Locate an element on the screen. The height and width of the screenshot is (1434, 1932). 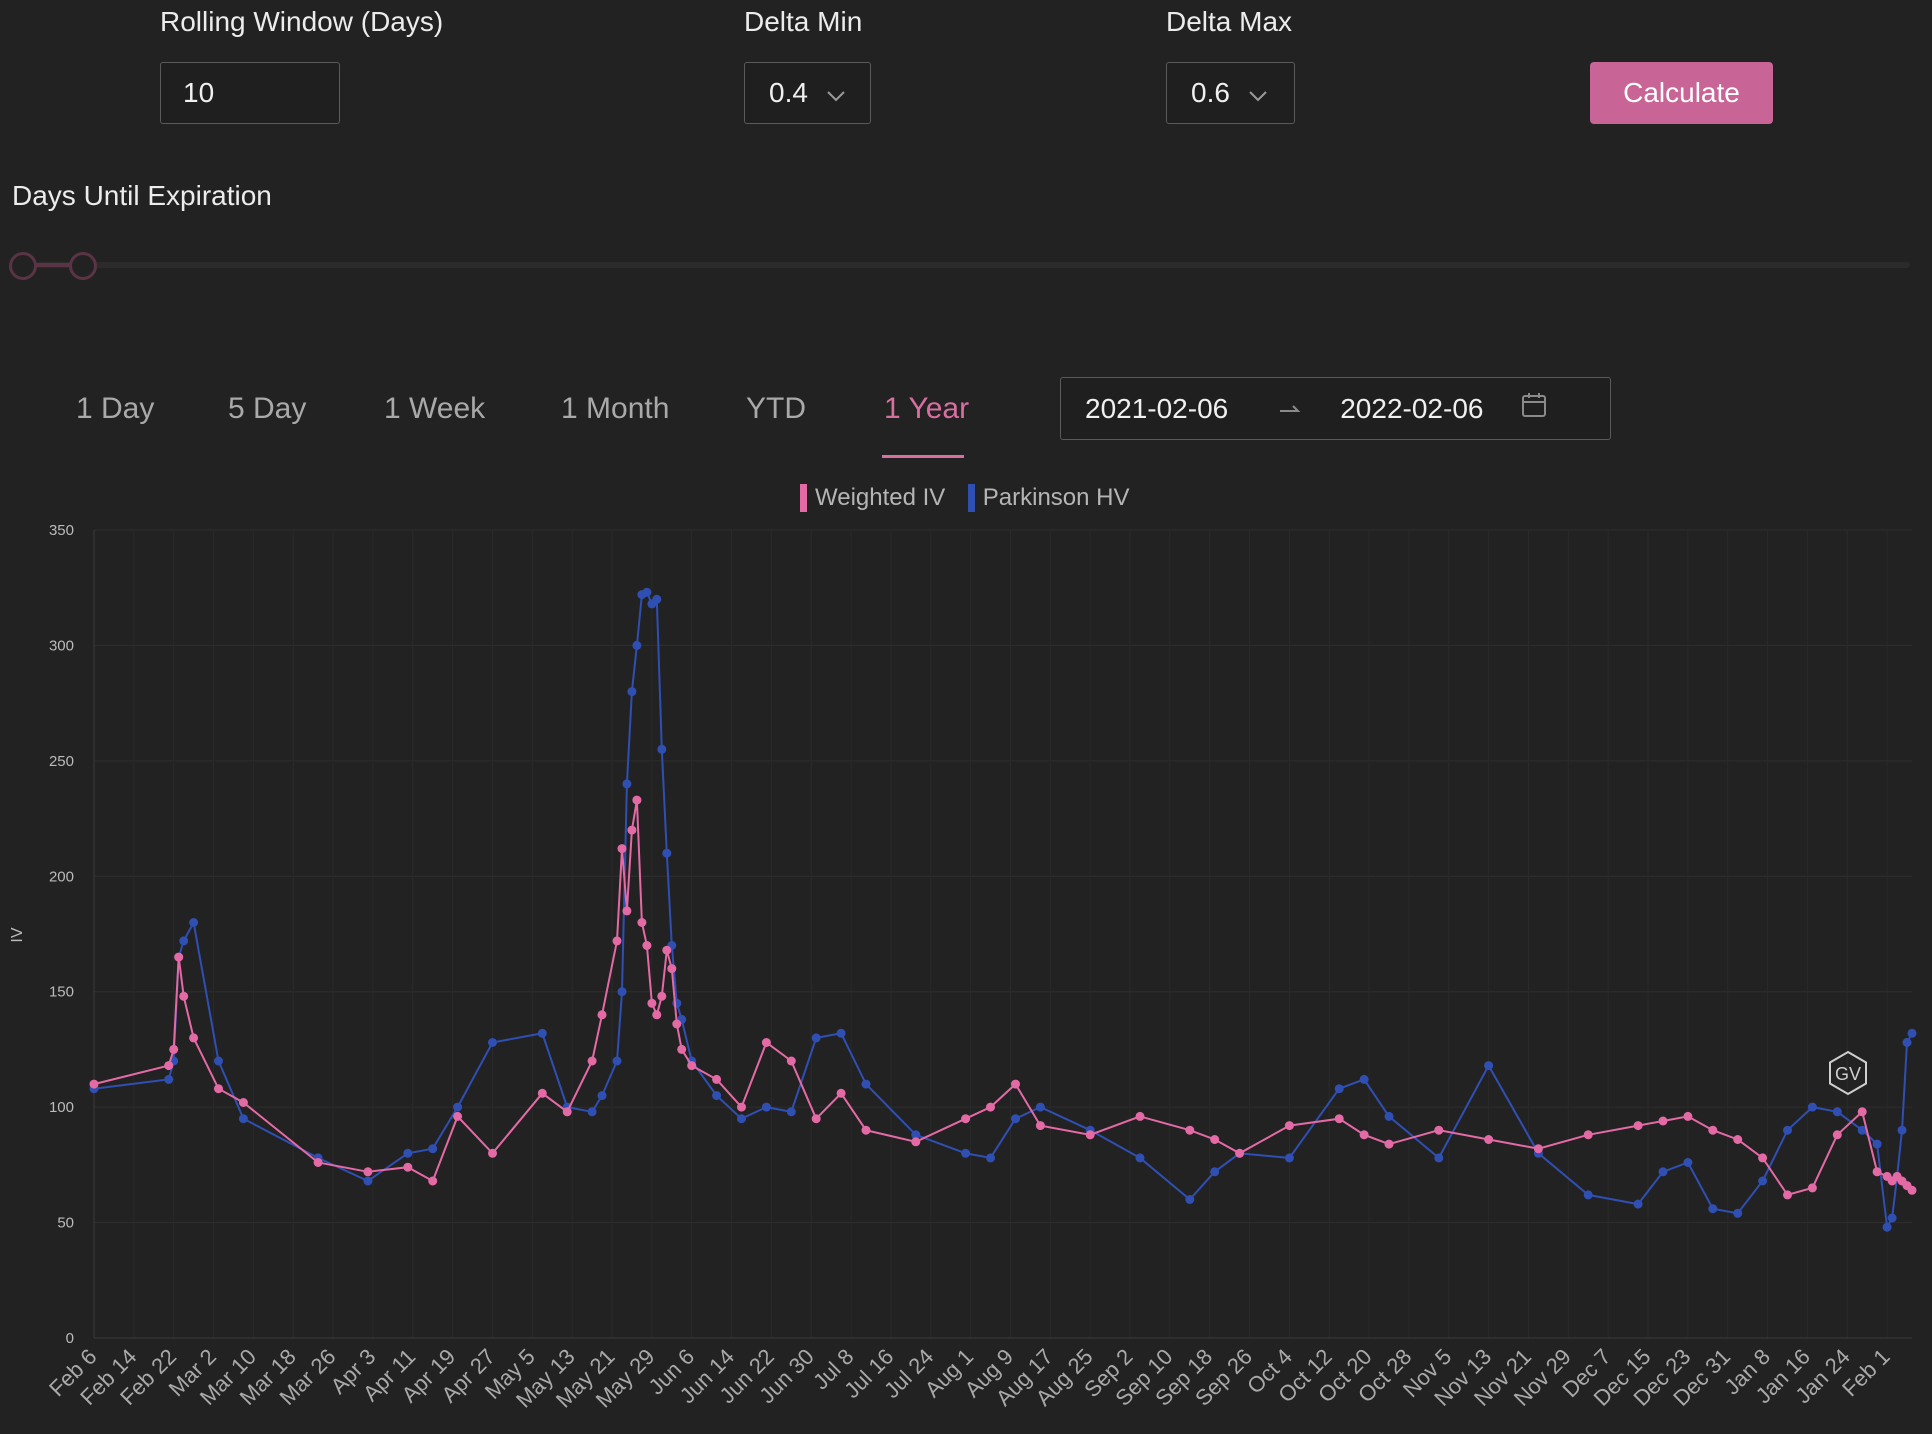
tab-1-week: 1 Week is located at coordinates (435, 408).